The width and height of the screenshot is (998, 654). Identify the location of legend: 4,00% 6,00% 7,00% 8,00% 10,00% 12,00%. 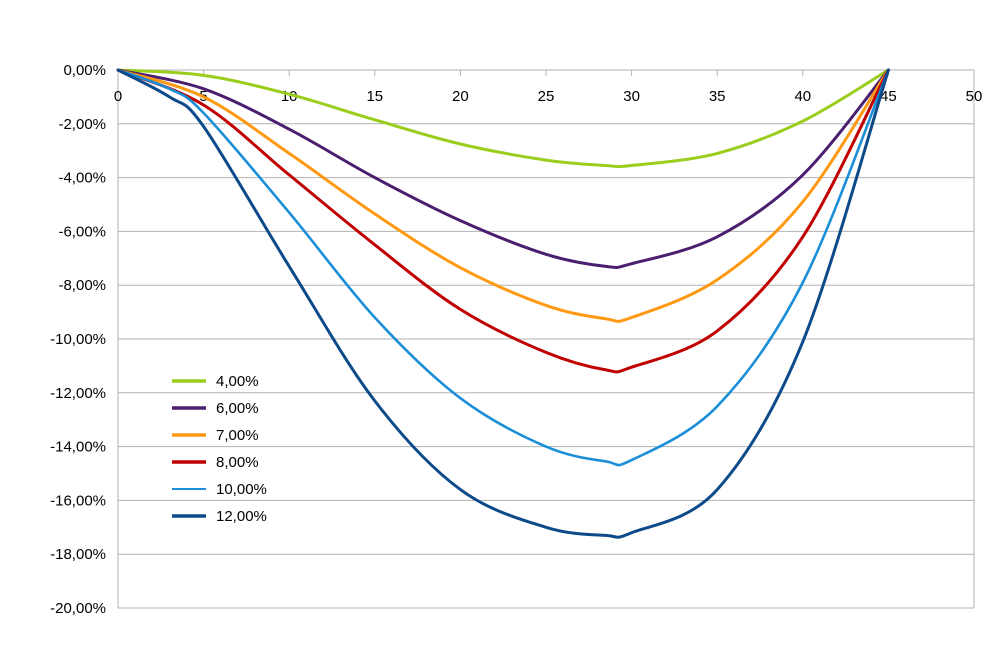
(219, 449).